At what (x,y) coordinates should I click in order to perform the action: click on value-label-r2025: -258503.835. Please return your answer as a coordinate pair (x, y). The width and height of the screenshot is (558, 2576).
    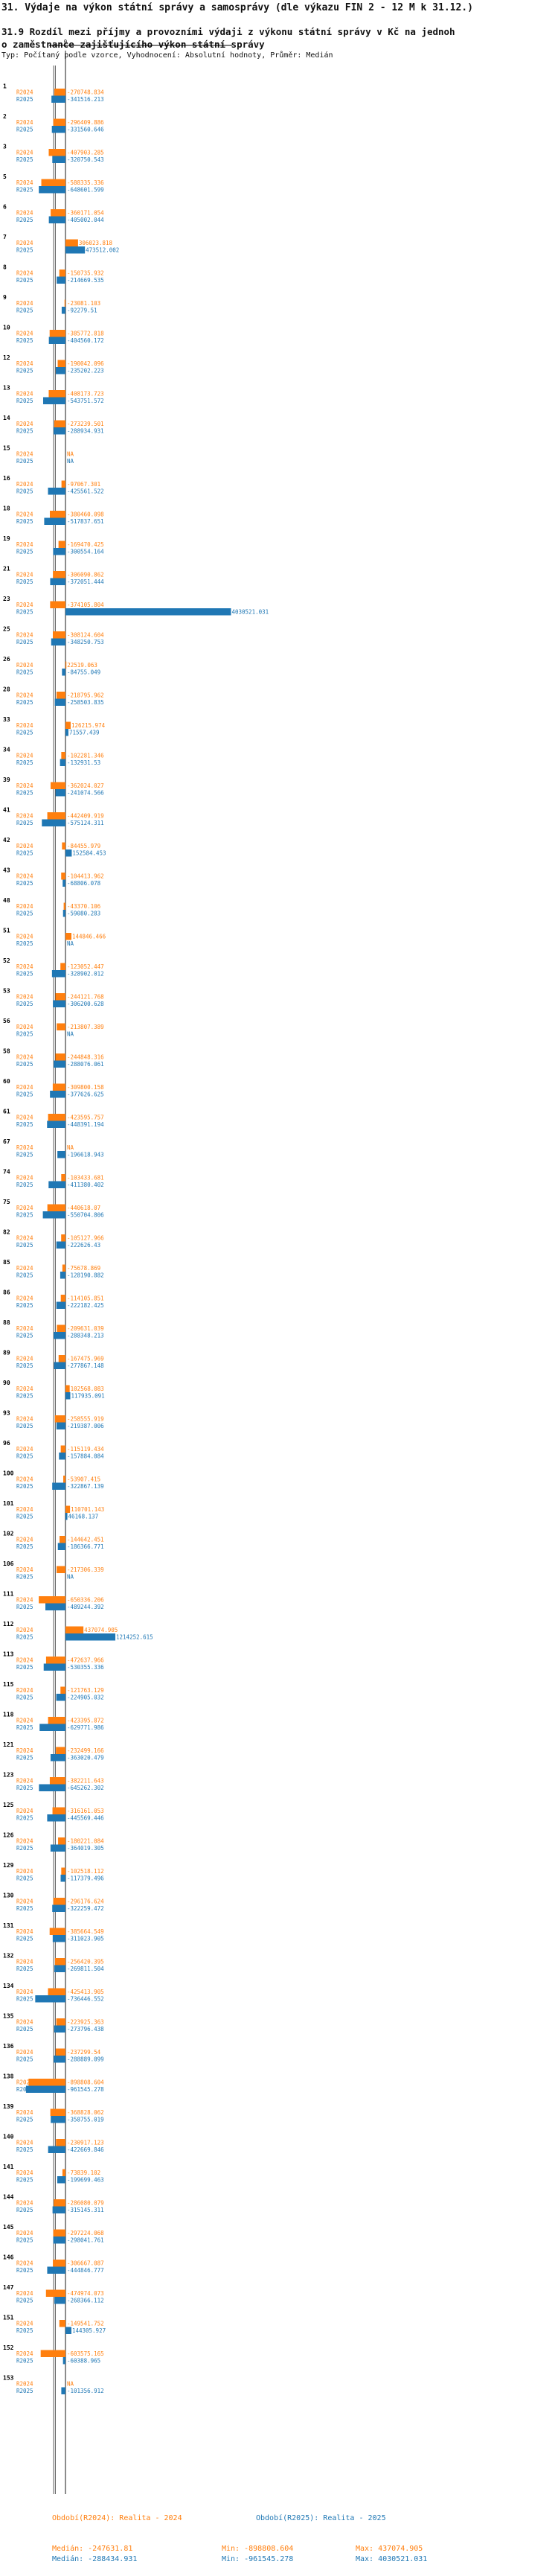
    Looking at the image, I should click on (85, 702).